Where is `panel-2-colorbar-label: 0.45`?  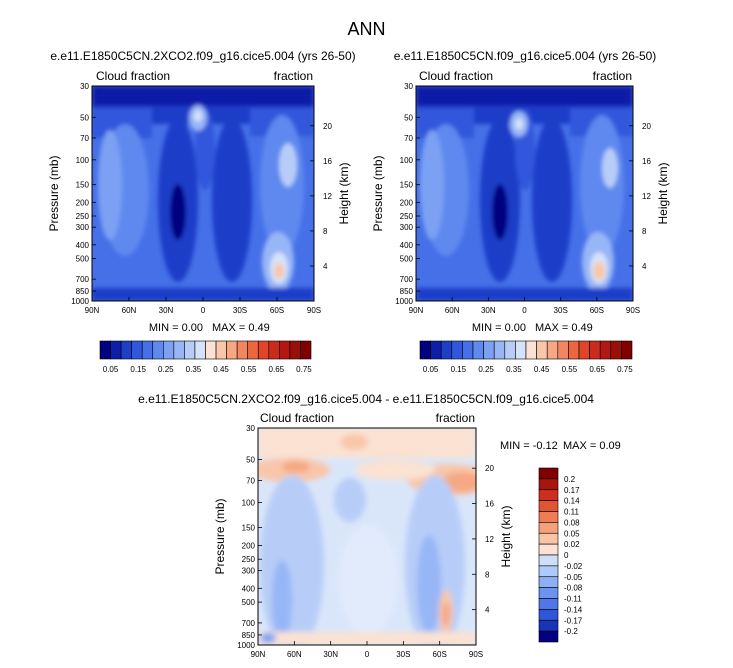
panel-2-colorbar-label: 0.45 is located at coordinates (542, 369).